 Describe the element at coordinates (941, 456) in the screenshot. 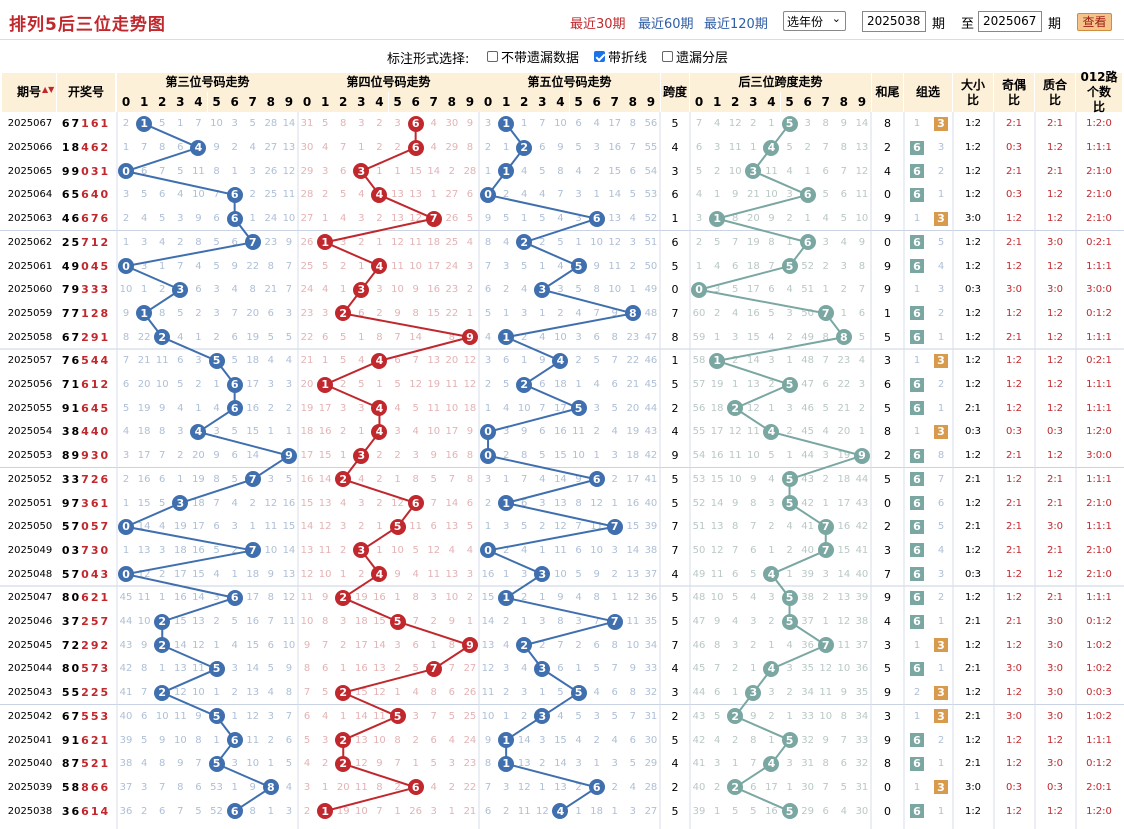

I see `group3-missing: 8` at that location.